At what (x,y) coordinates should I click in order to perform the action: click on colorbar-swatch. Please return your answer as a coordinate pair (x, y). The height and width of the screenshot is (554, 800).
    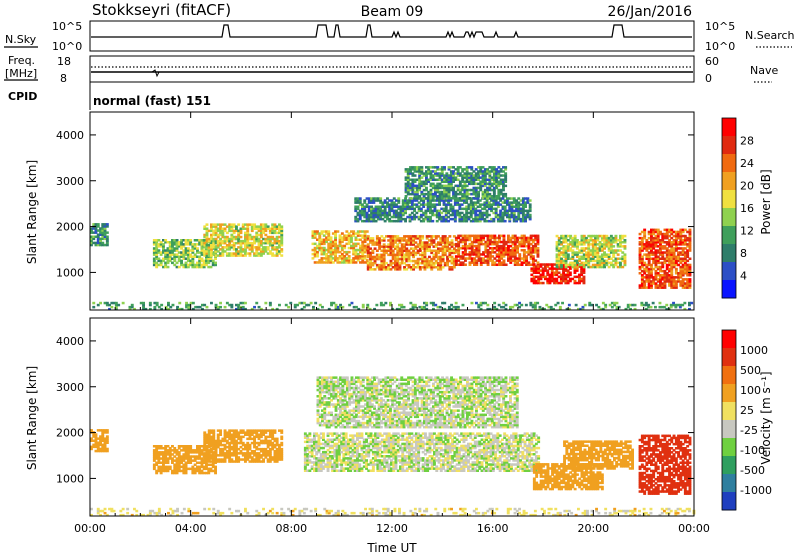
    Looking at the image, I should click on (729, 235).